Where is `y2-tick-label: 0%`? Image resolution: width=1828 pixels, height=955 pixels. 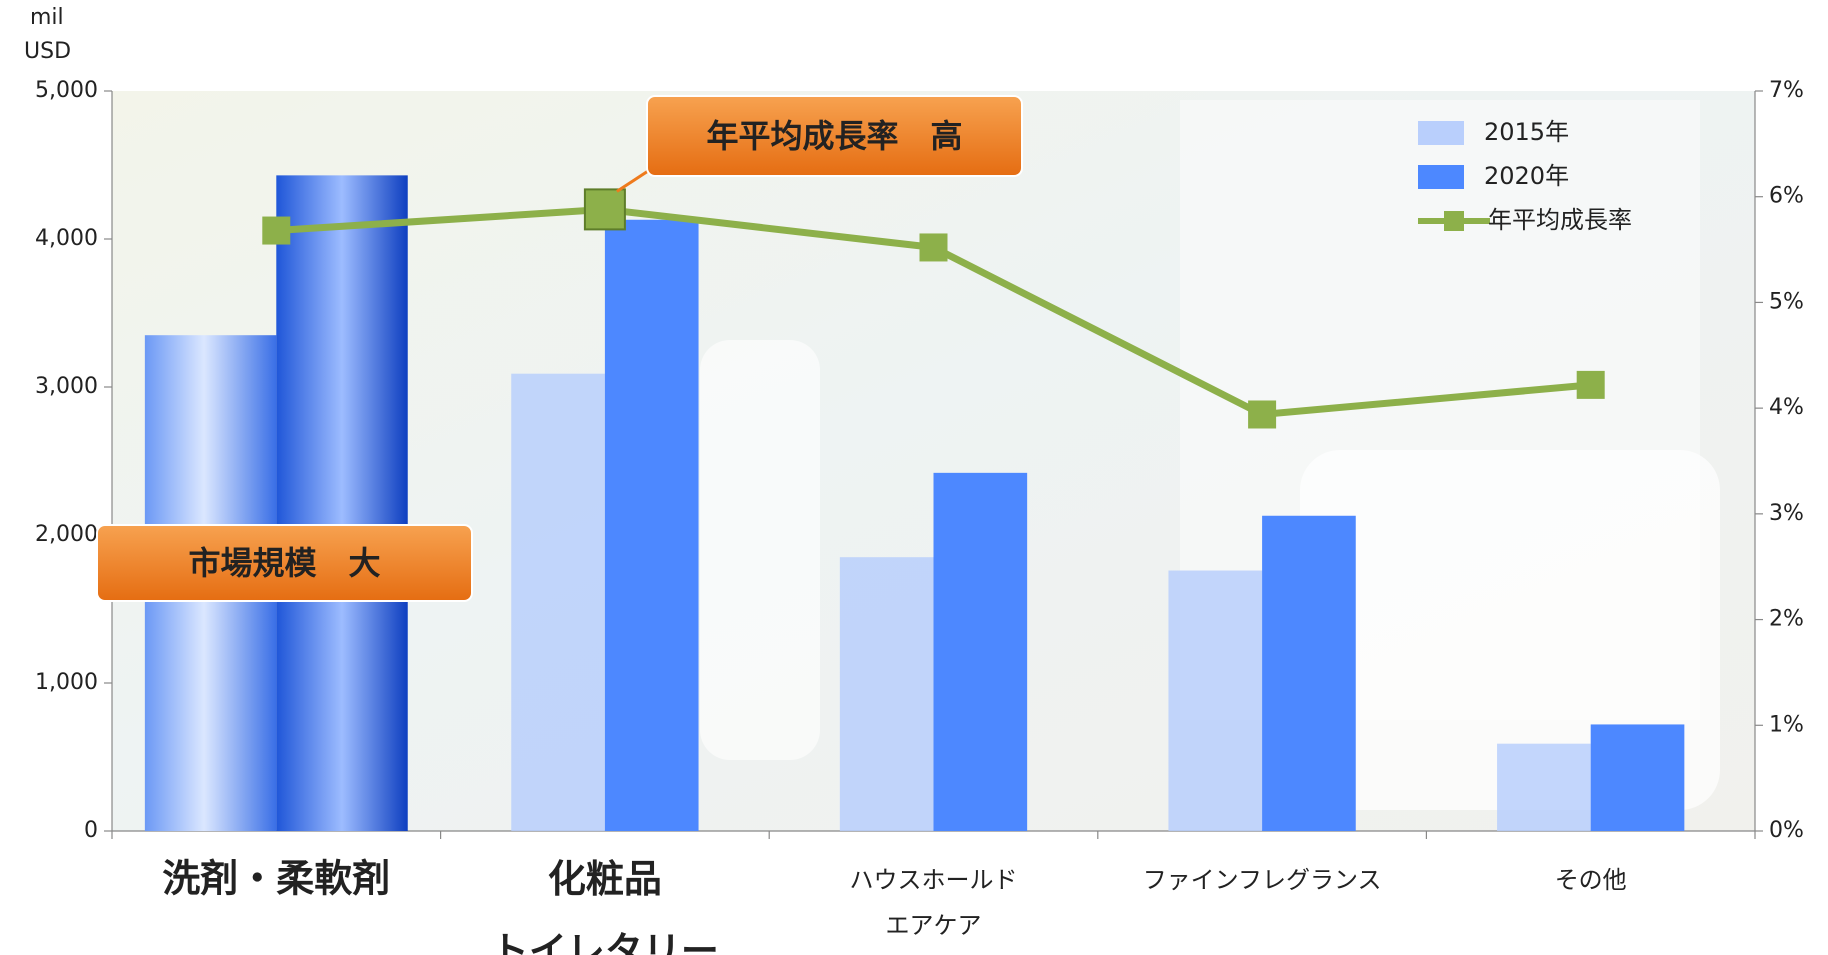 y2-tick-label: 0% is located at coordinates (1786, 830).